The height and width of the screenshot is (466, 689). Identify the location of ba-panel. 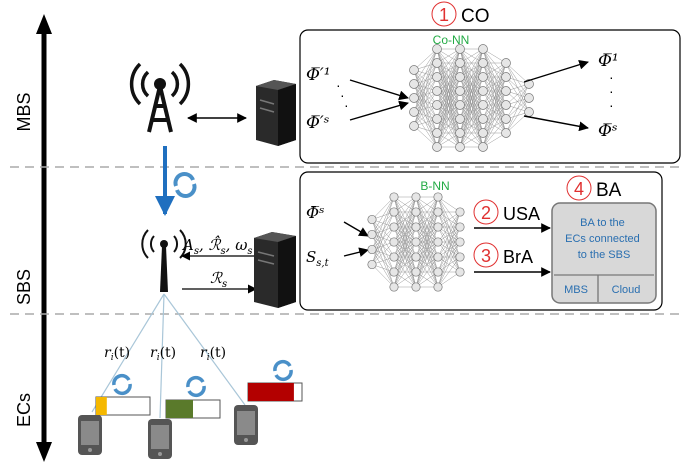
(604, 253).